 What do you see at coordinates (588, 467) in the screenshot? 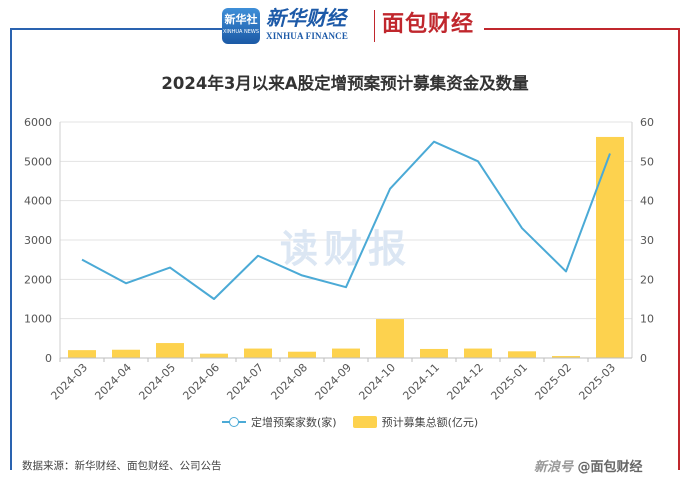
I see `bottom-brand: 新浪号 @面包财经` at bounding box center [588, 467].